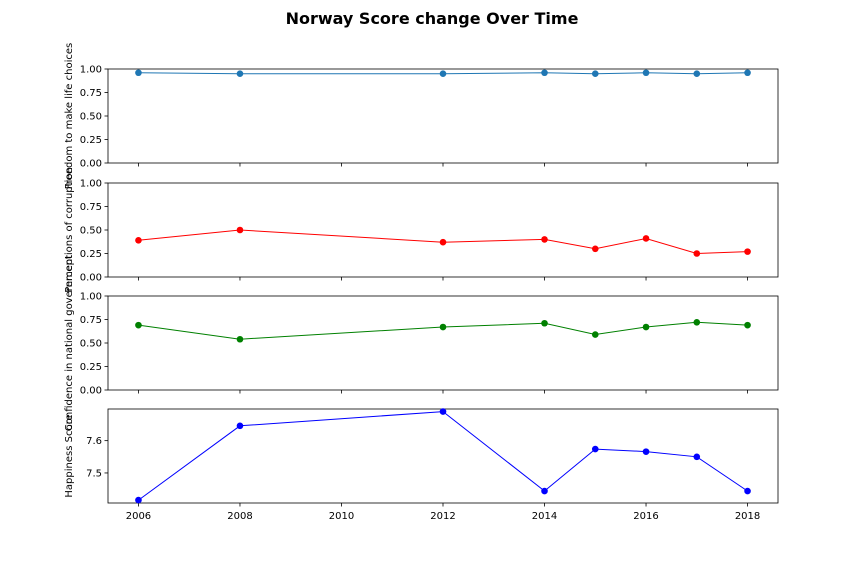  I want to click on y-axis-label: Perceptions of corruption, so click(69, 230).